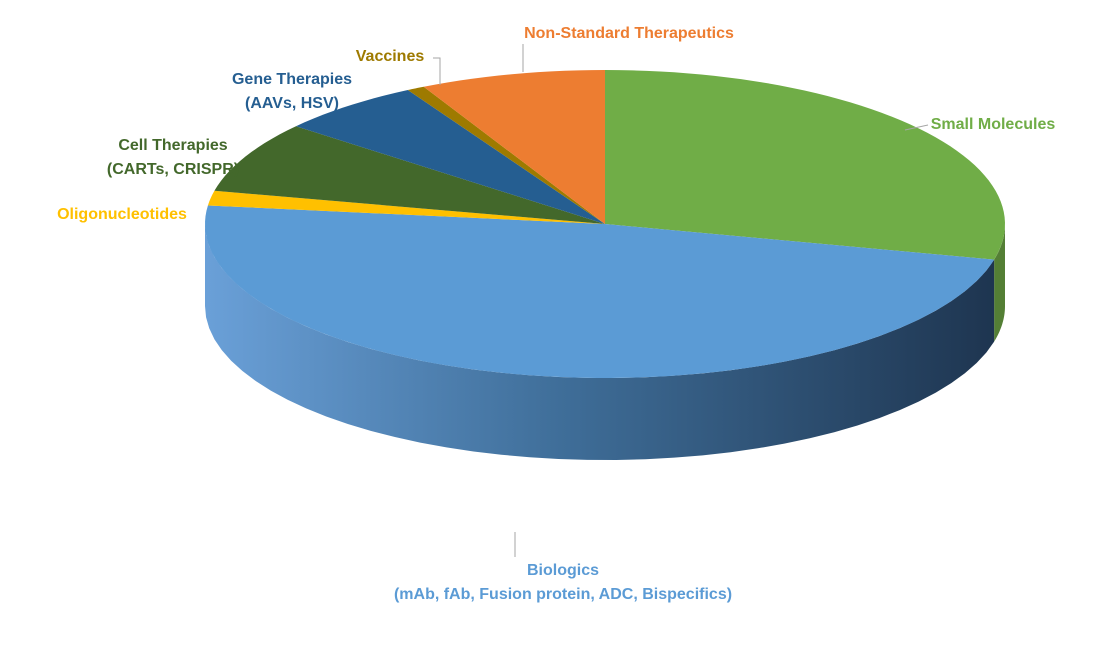 The image size is (1110, 652). What do you see at coordinates (629, 33) in the screenshot?
I see `slice-label-6: Non-Standard Therapeutics` at bounding box center [629, 33].